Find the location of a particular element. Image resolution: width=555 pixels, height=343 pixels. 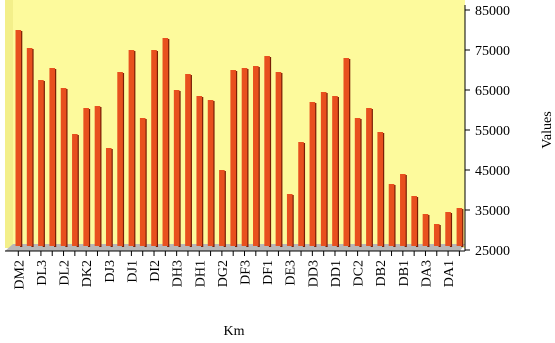

bar-dc1 is located at coordinates (380, 189).